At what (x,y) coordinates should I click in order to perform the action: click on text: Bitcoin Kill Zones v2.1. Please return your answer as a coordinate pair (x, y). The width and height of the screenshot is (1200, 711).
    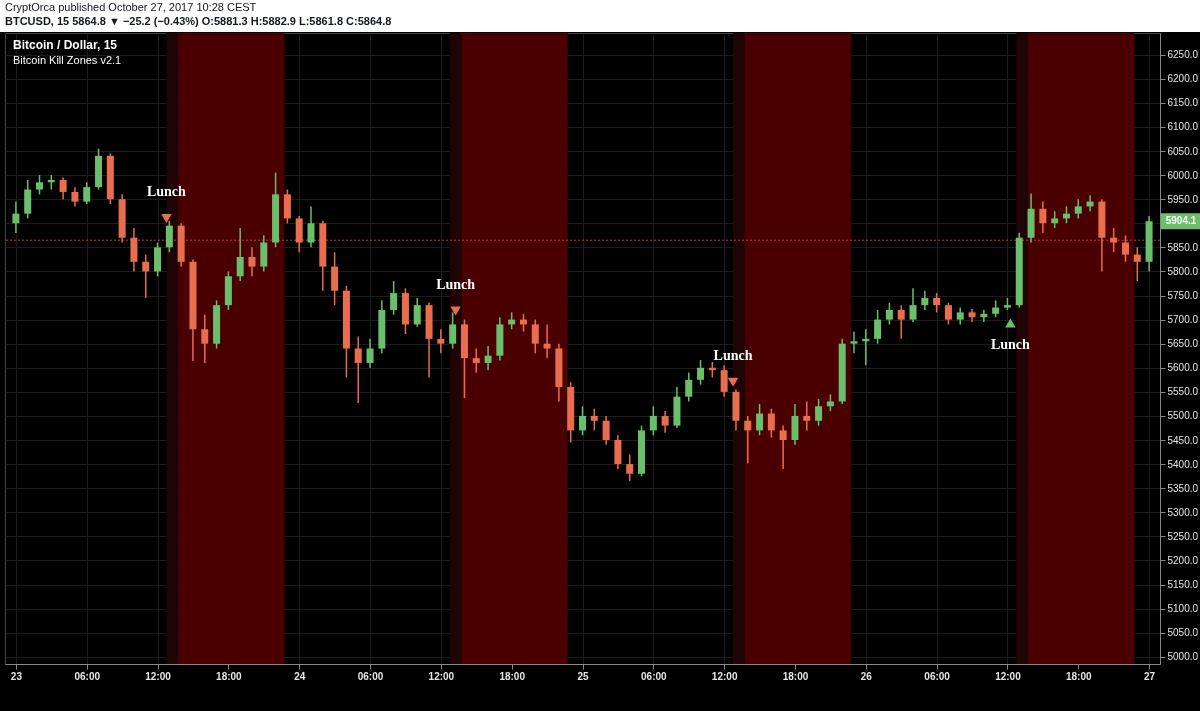
    Looking at the image, I should click on (67, 60).